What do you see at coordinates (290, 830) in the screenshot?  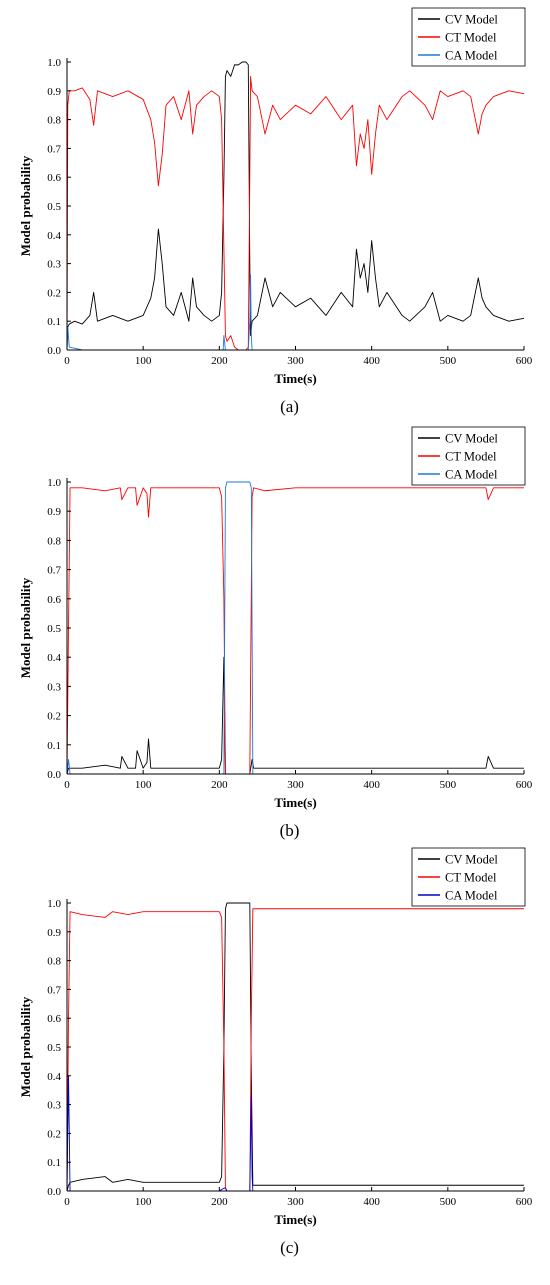 I see `panel-label: (b)` at bounding box center [290, 830].